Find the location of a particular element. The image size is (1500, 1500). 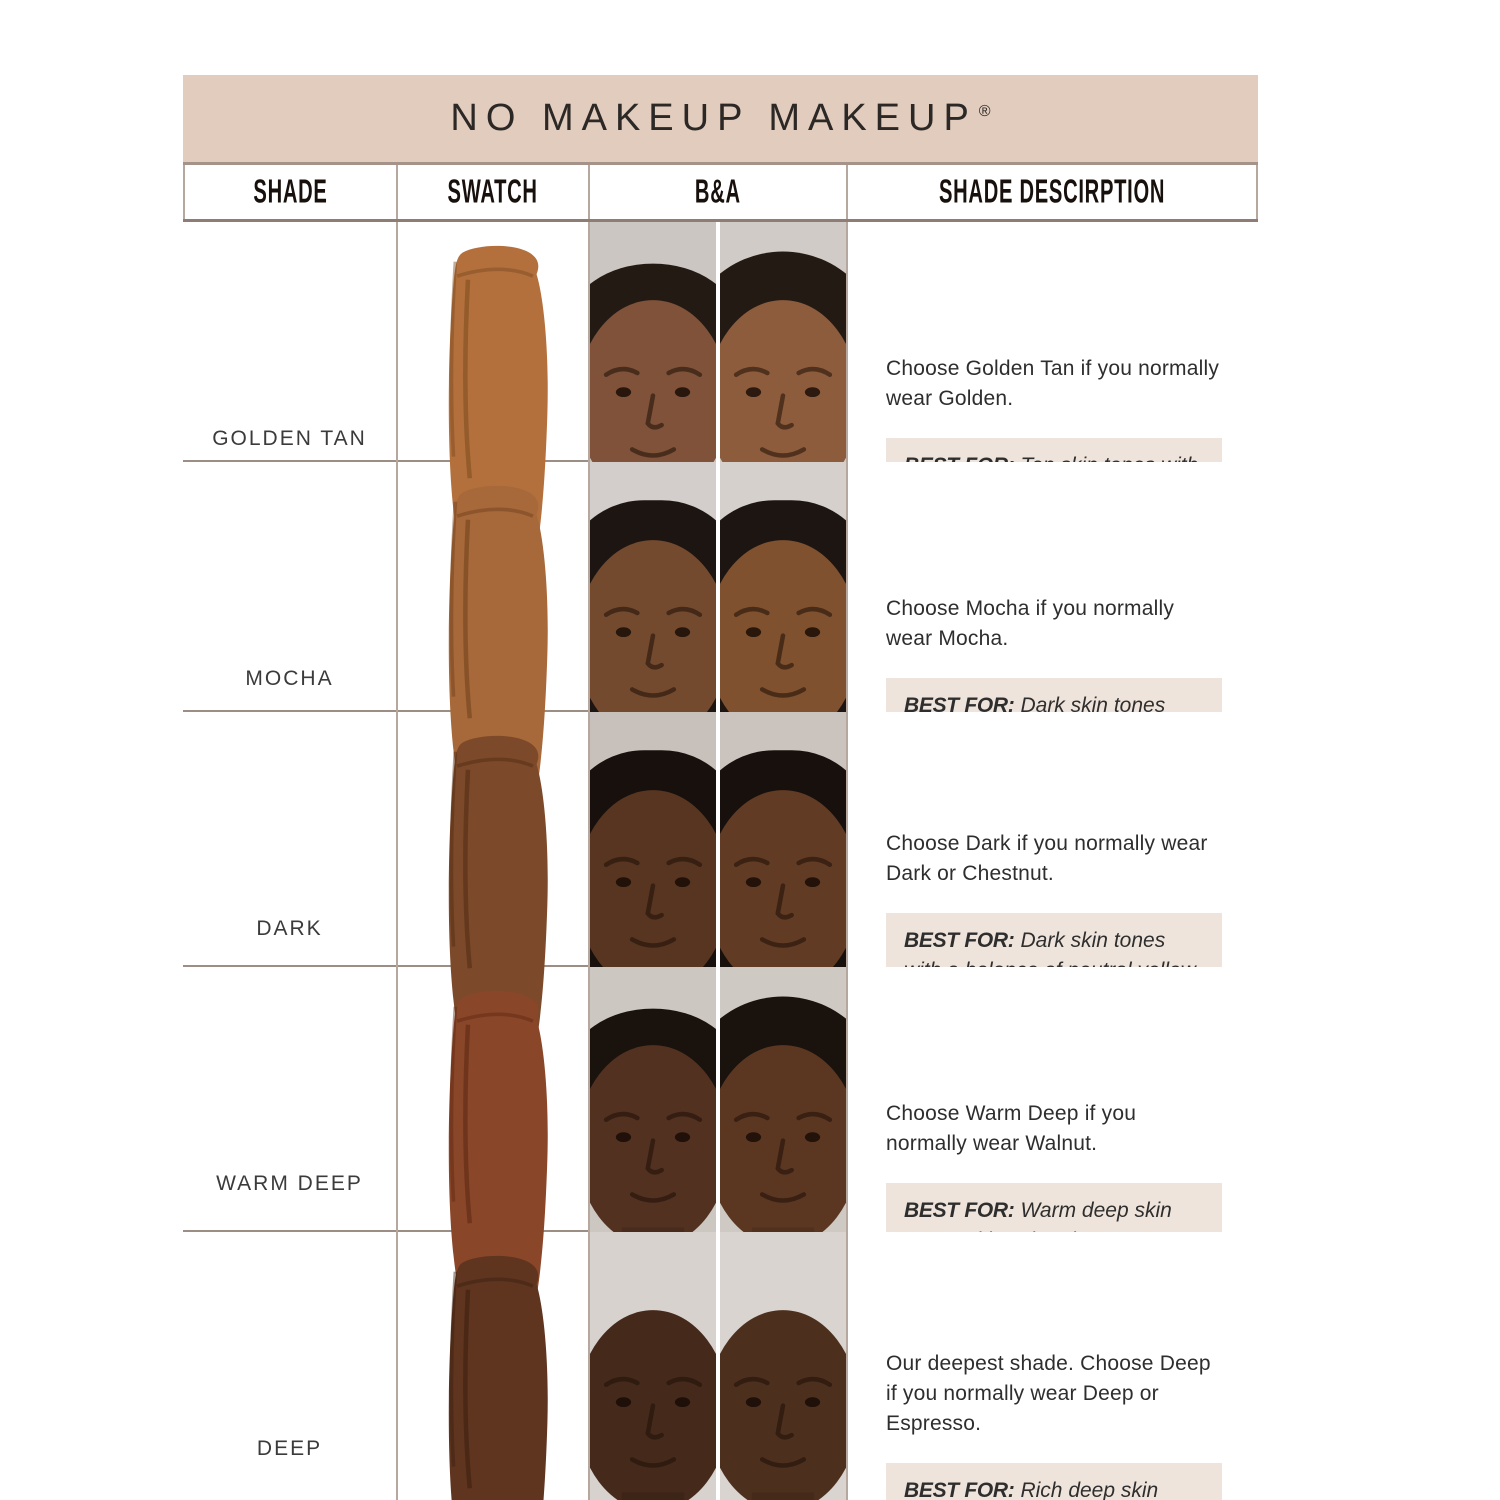

column-header-shade-label: SHADE is located at coordinates (290, 191).